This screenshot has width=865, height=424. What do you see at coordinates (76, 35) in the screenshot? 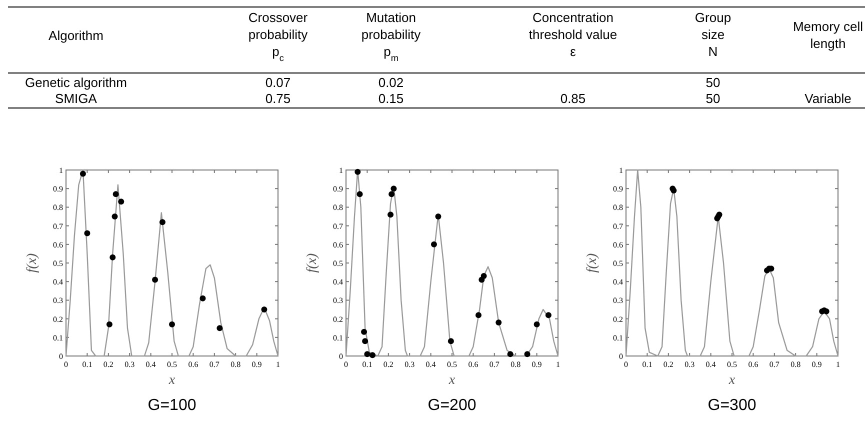
I see `category-label: Algorithm` at bounding box center [76, 35].